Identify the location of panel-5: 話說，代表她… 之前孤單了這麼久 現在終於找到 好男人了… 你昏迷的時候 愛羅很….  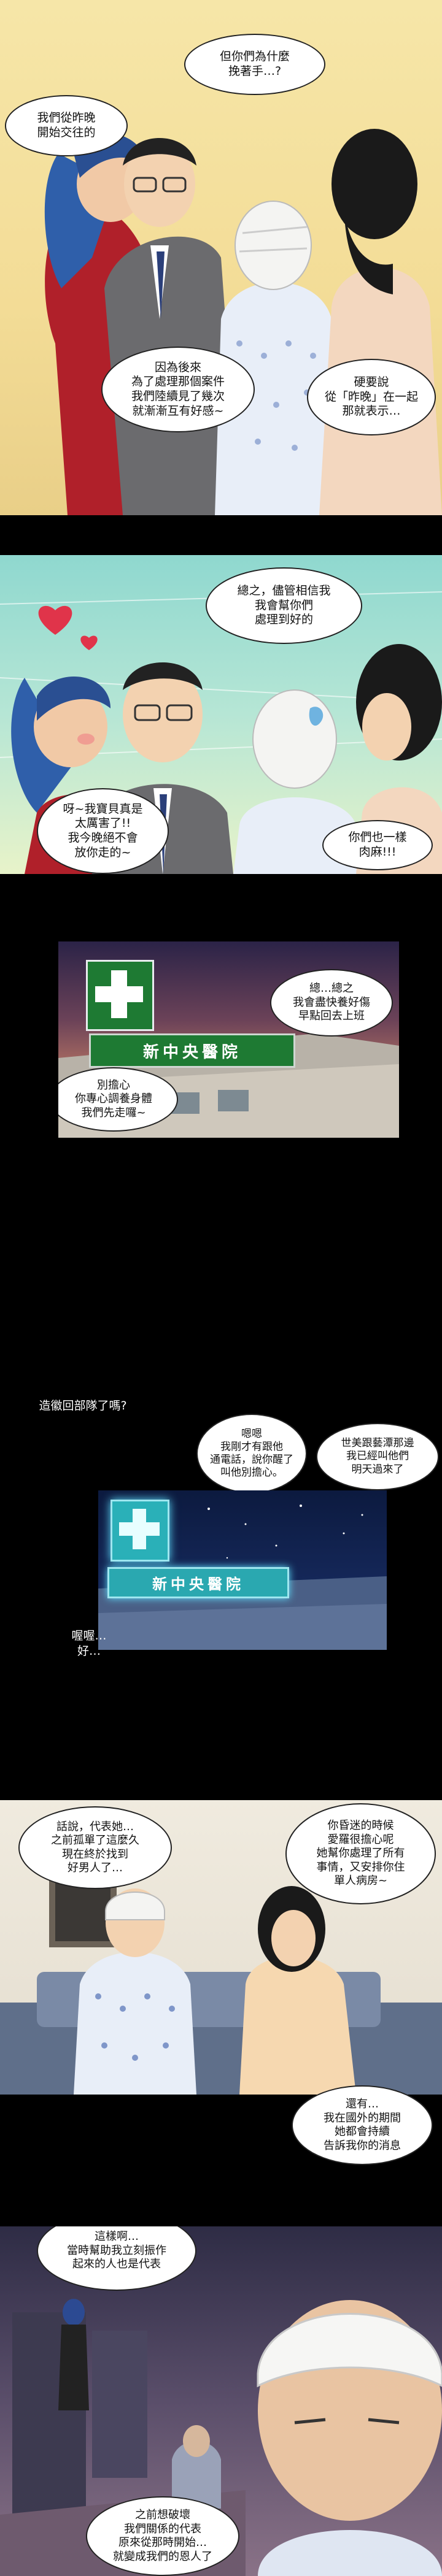
(221, 1947).